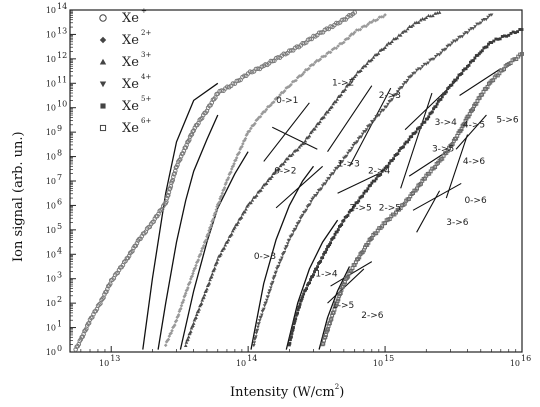  Describe the element at coordinates (130, 106) in the screenshot. I see `legend-entry: Xe` at that location.